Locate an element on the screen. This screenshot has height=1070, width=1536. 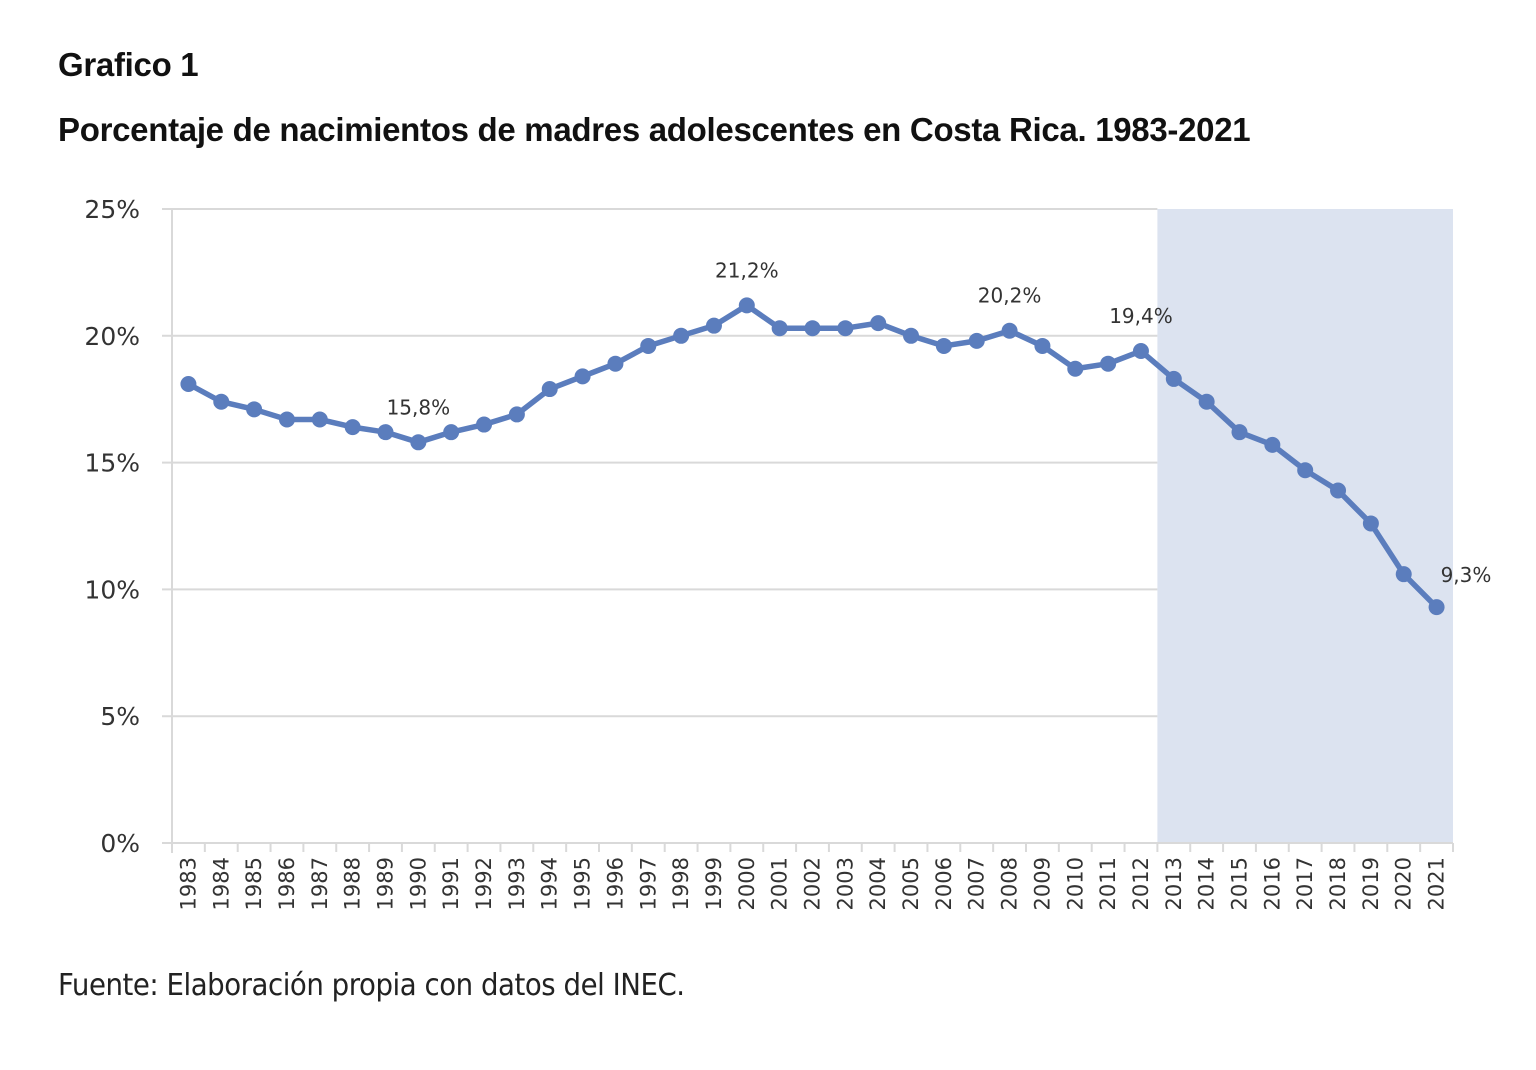
x-tick-label: 1988 is located at coordinates (353, 883).